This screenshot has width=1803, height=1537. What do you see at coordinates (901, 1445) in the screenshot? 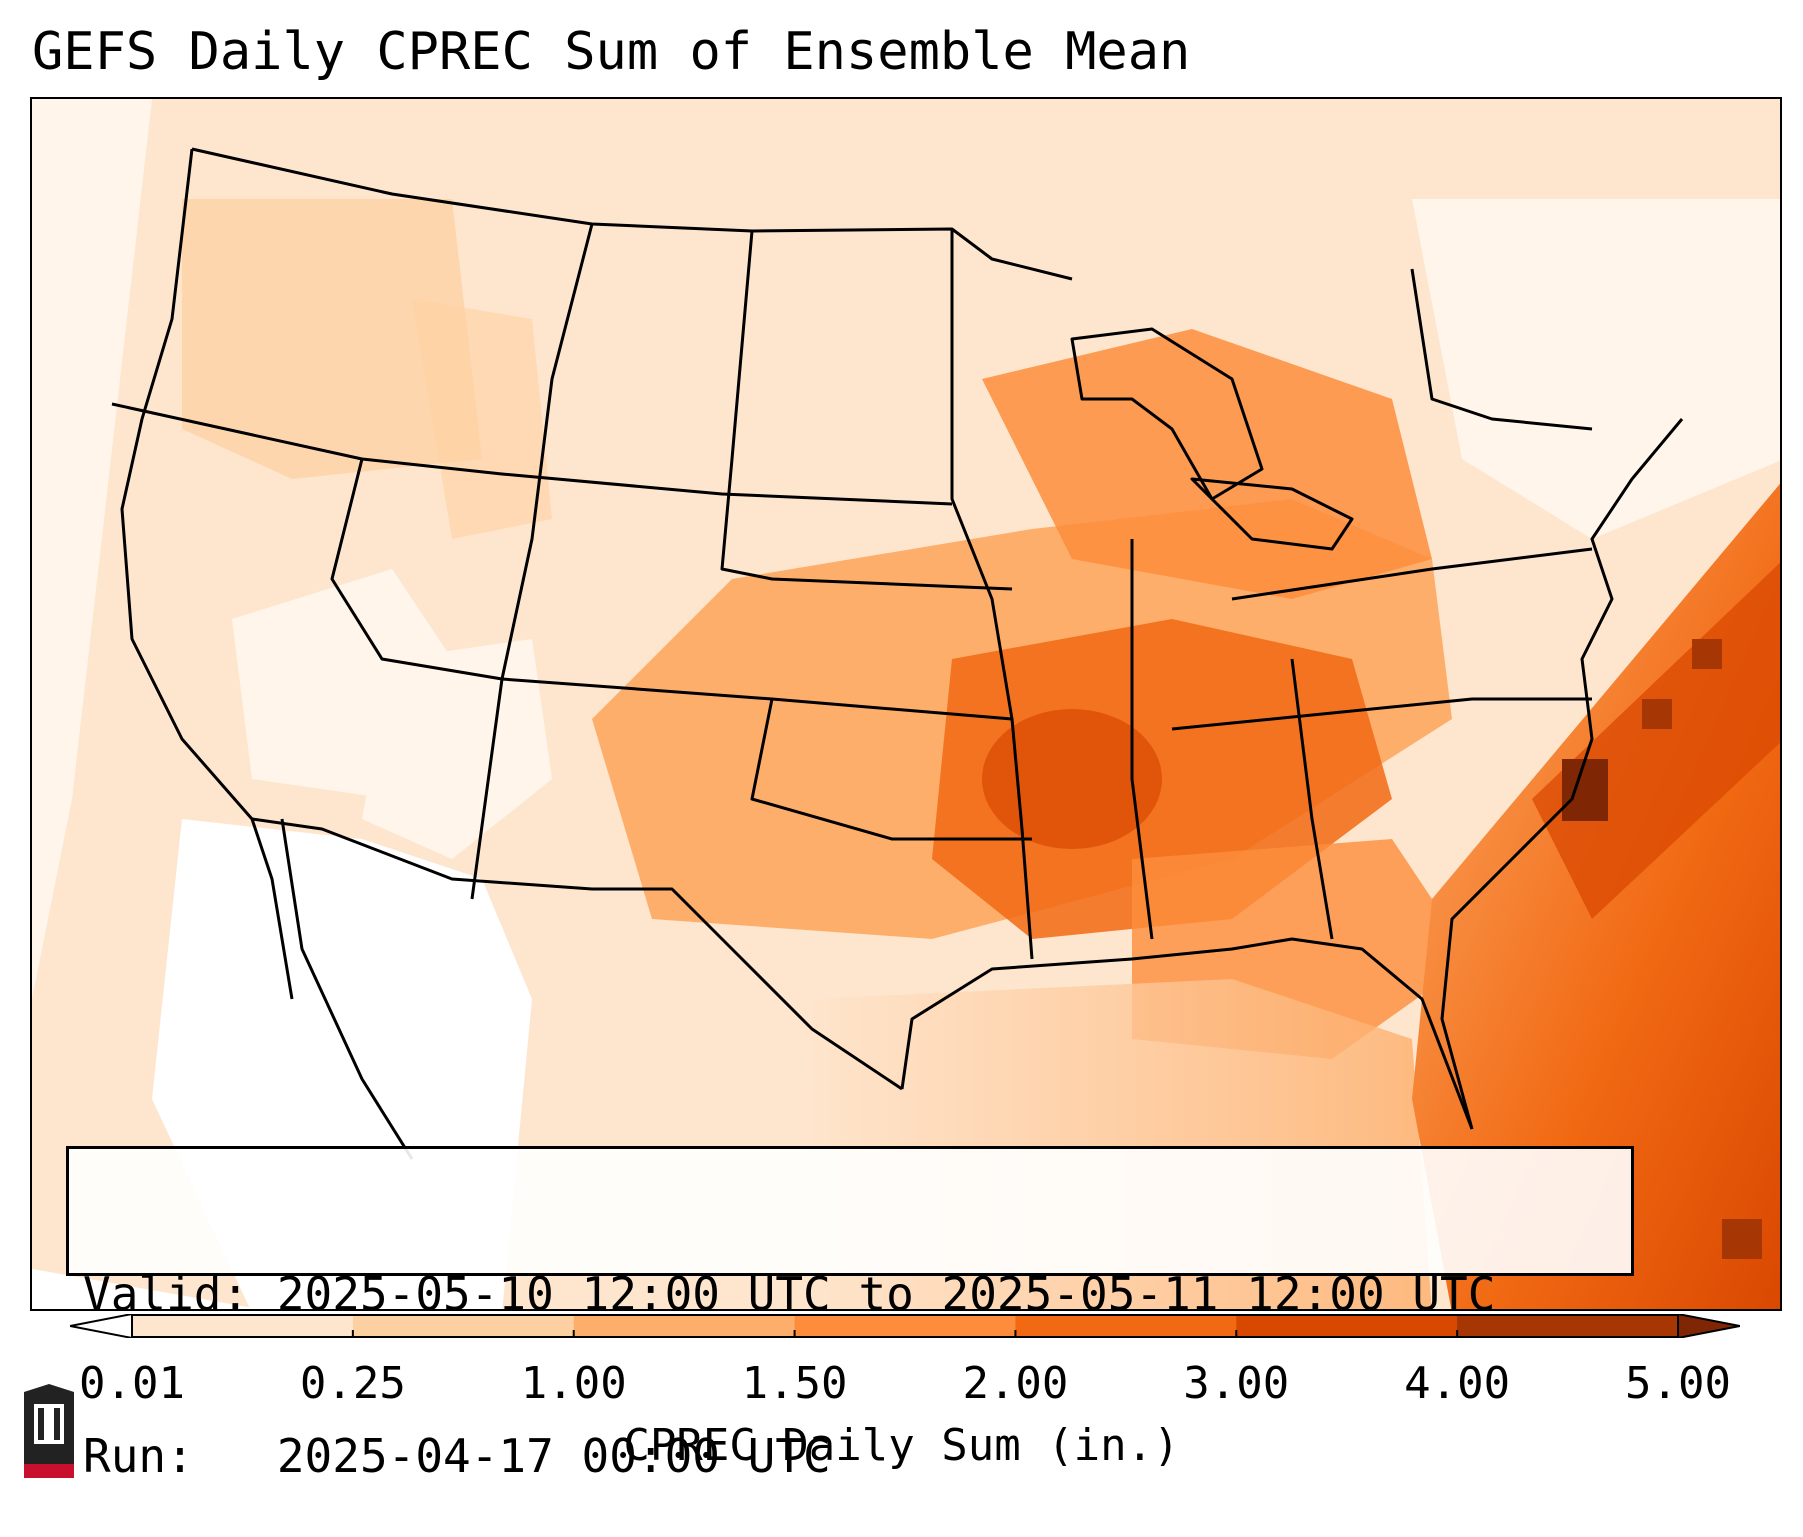
I see `colorbar-label: CPREC Daily Sum (in.)` at bounding box center [901, 1445].